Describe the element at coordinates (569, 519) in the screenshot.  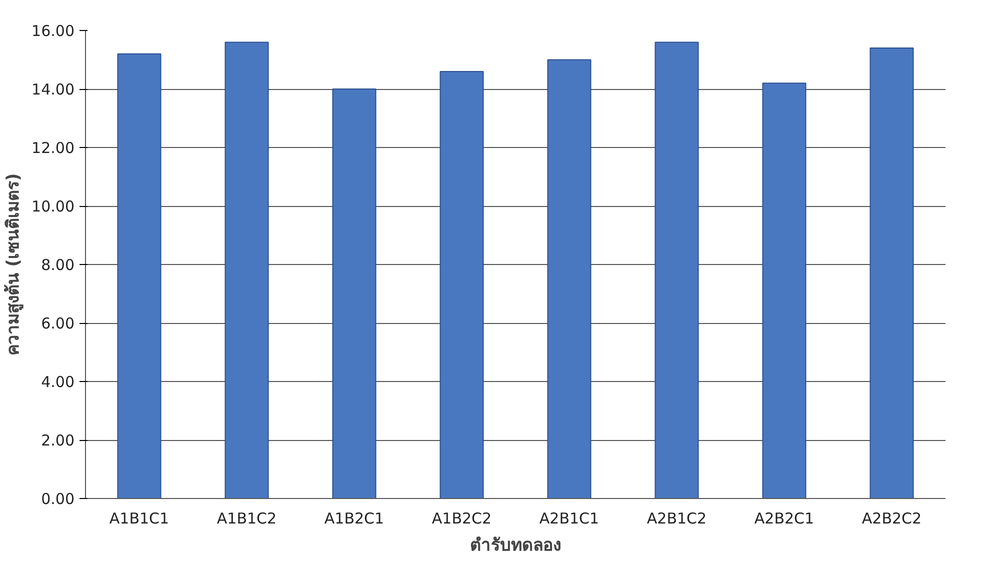
I see `x-tick-label: A2B1C1` at that location.